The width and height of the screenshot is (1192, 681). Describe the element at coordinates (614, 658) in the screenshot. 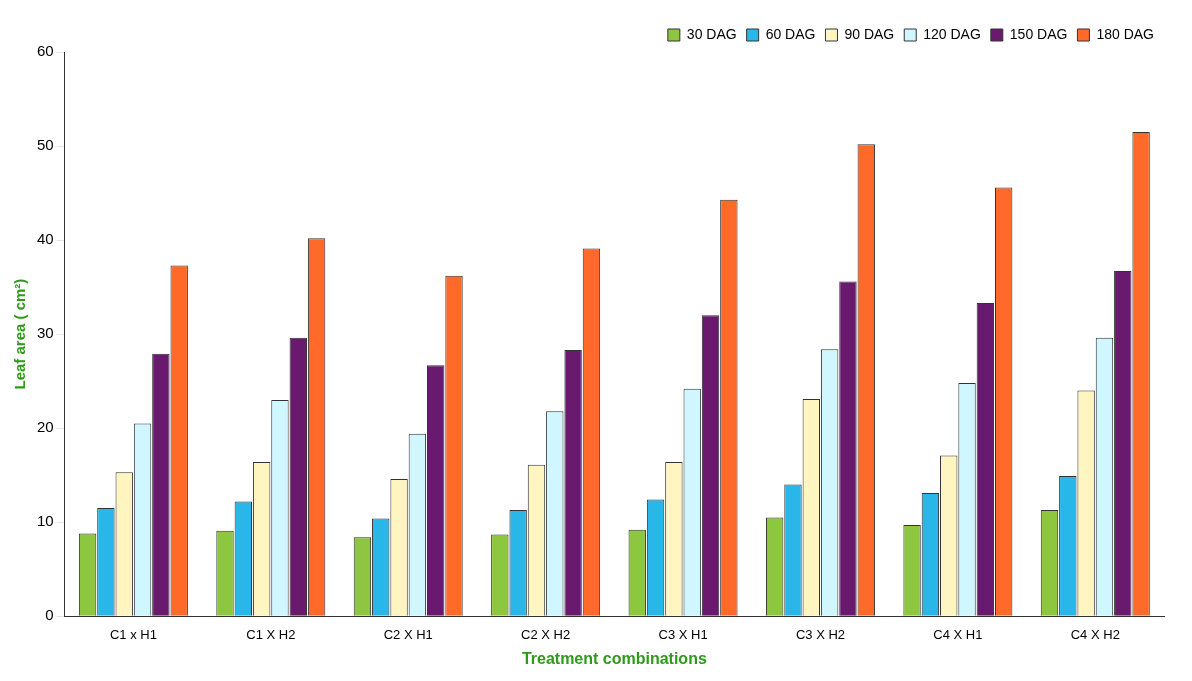

I see `x-axis-title: Treatment combinations` at that location.